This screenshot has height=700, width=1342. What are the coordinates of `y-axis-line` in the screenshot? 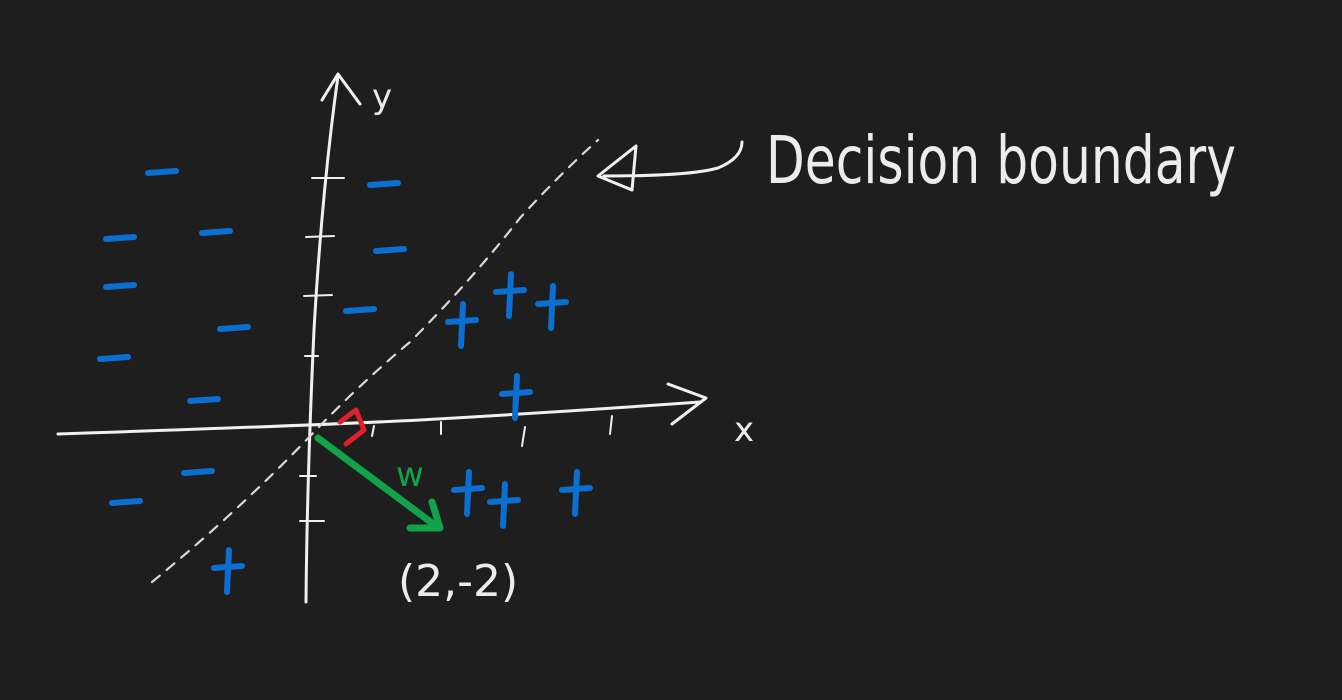 It's located at (322, 339).